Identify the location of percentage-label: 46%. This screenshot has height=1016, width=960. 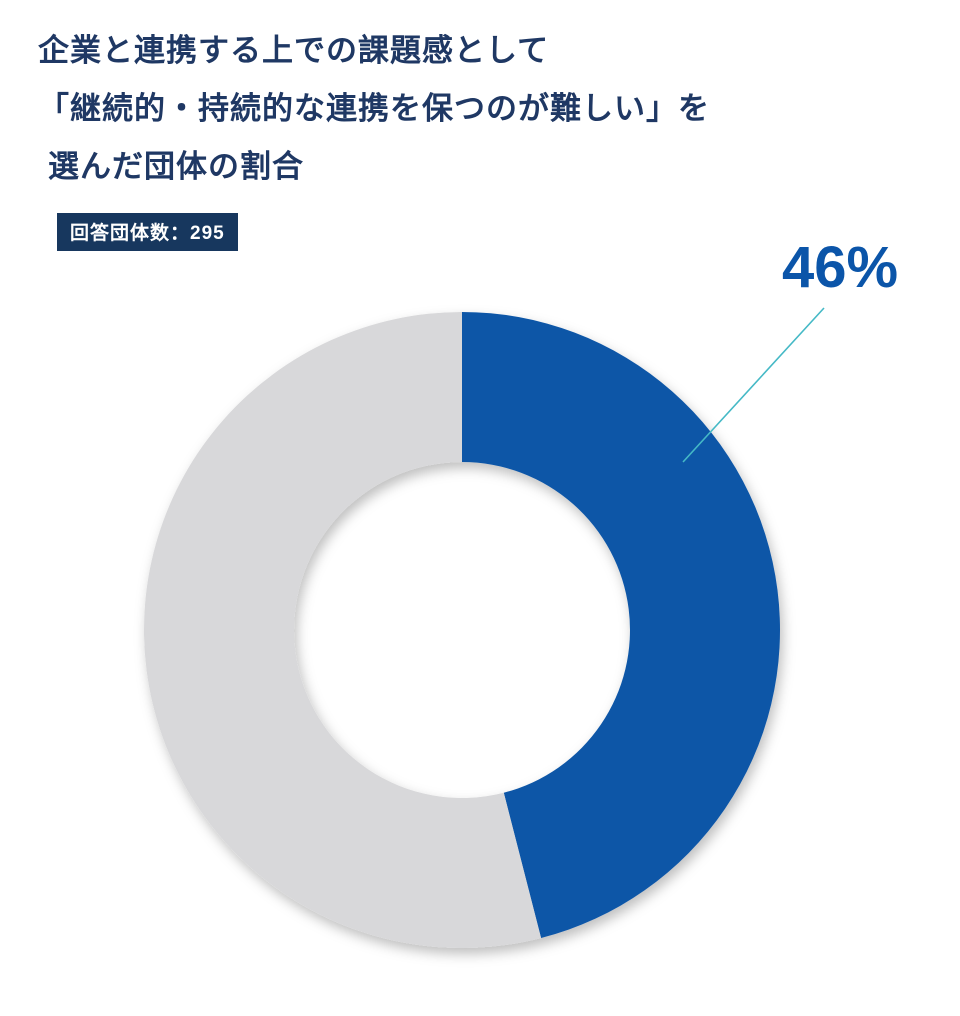
(840, 267).